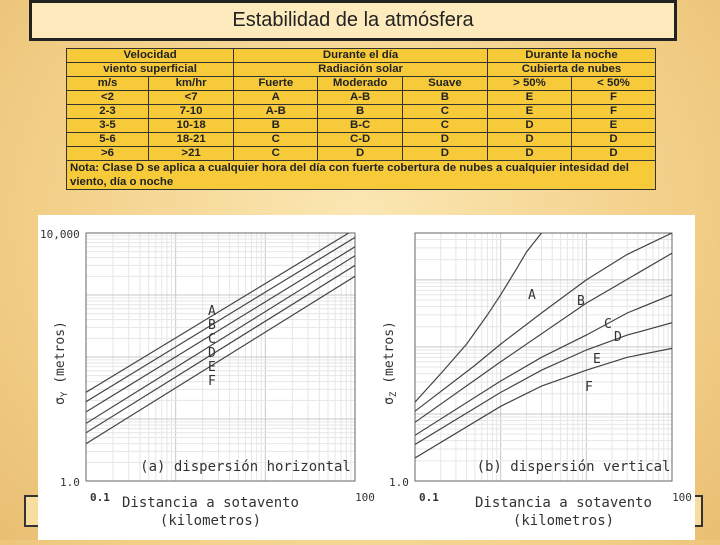 This screenshot has width=720, height=545. I want to click on header-cell: Suave, so click(444, 83).